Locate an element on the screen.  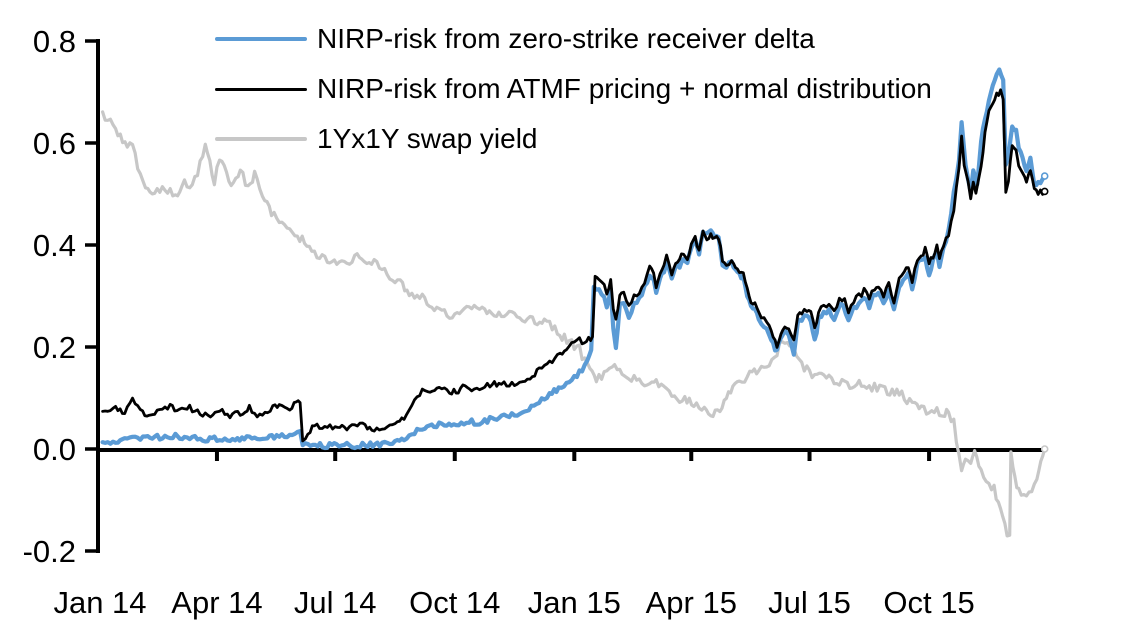
legend-label: 1Yx1Y swap yield is located at coordinates (427, 138).